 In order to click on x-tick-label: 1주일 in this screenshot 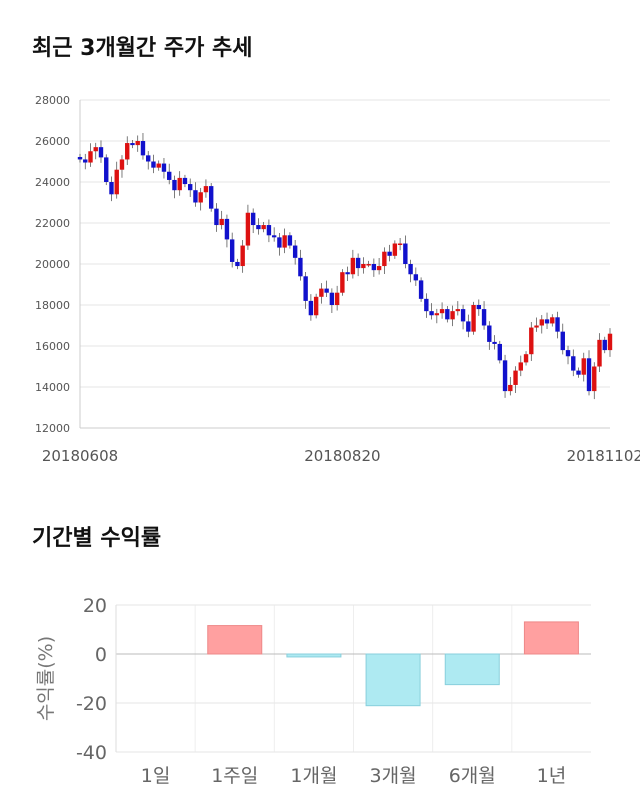, I will do `click(234, 776)`.